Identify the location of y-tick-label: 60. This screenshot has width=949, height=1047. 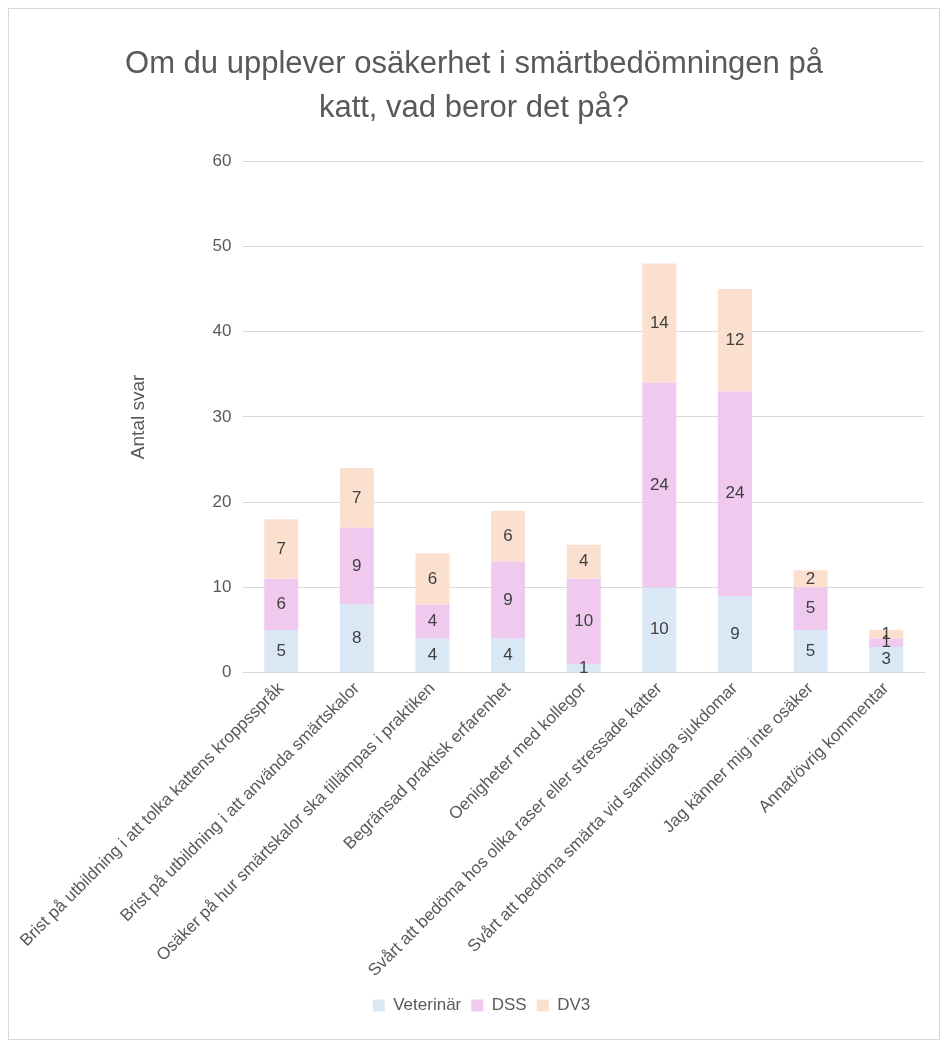
(222, 160).